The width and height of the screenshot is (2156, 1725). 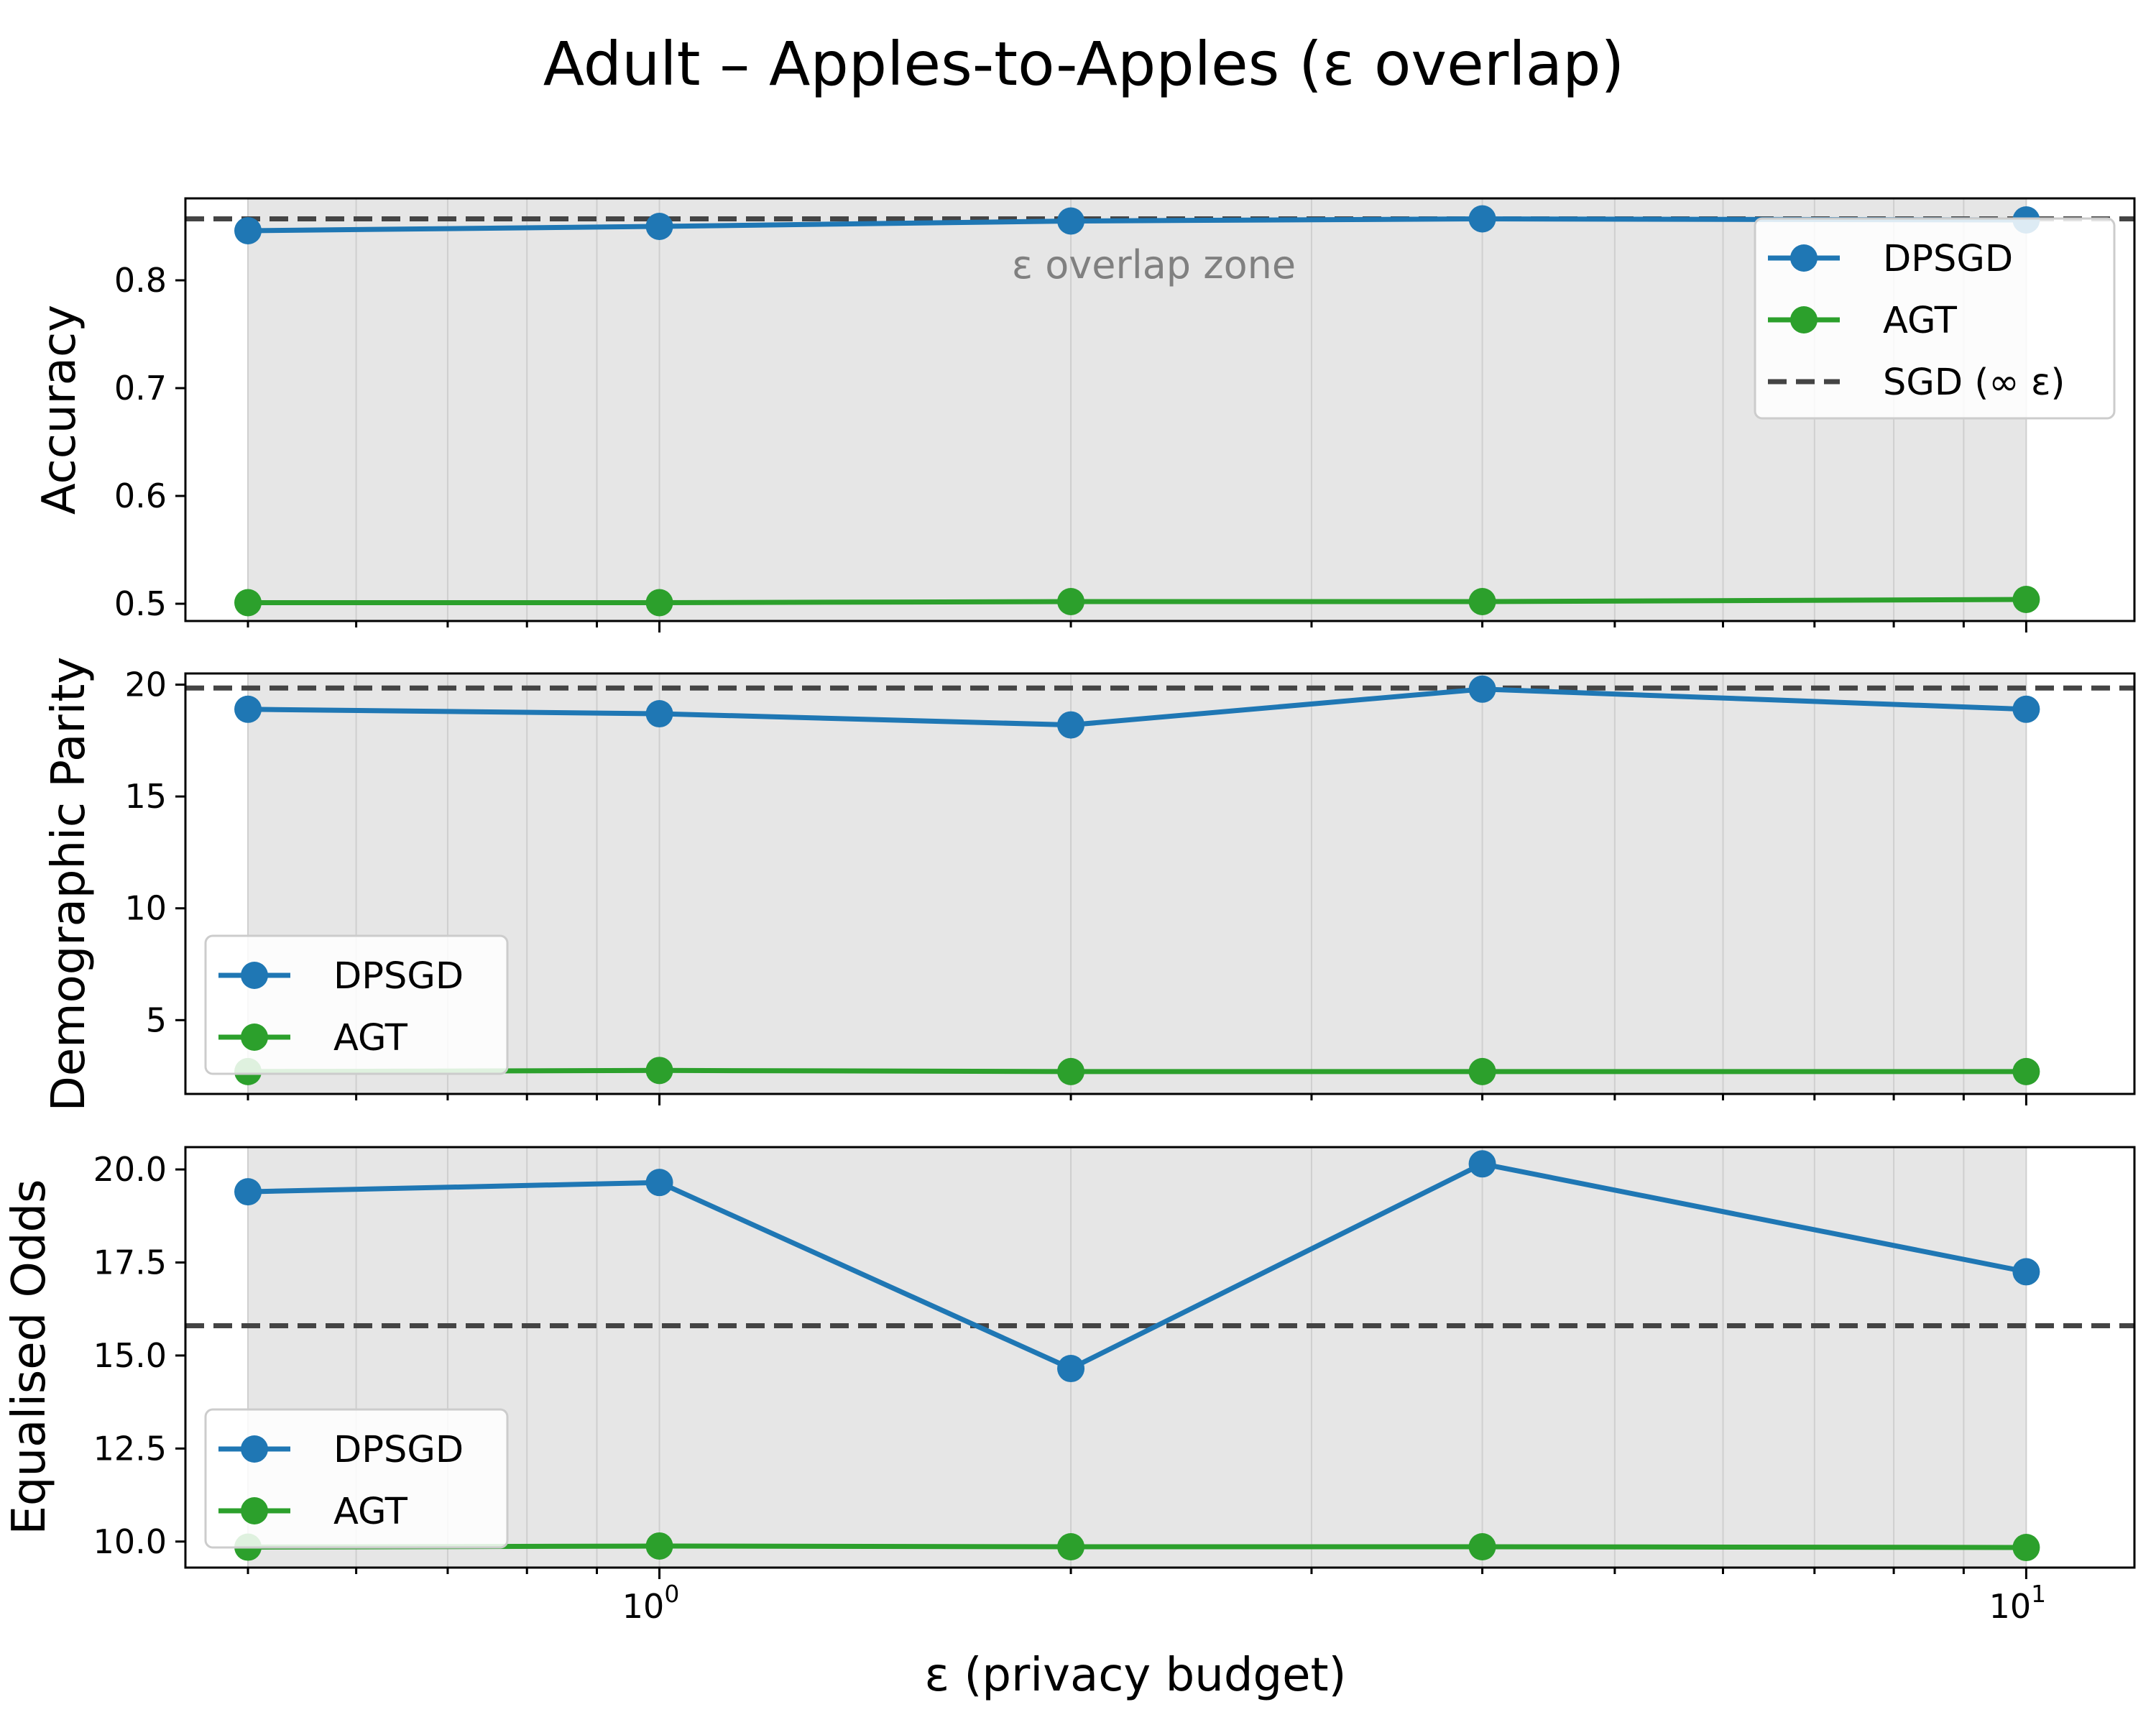 What do you see at coordinates (140, 496) in the screenshot?
I see `y-tick-label: 0.6` at bounding box center [140, 496].